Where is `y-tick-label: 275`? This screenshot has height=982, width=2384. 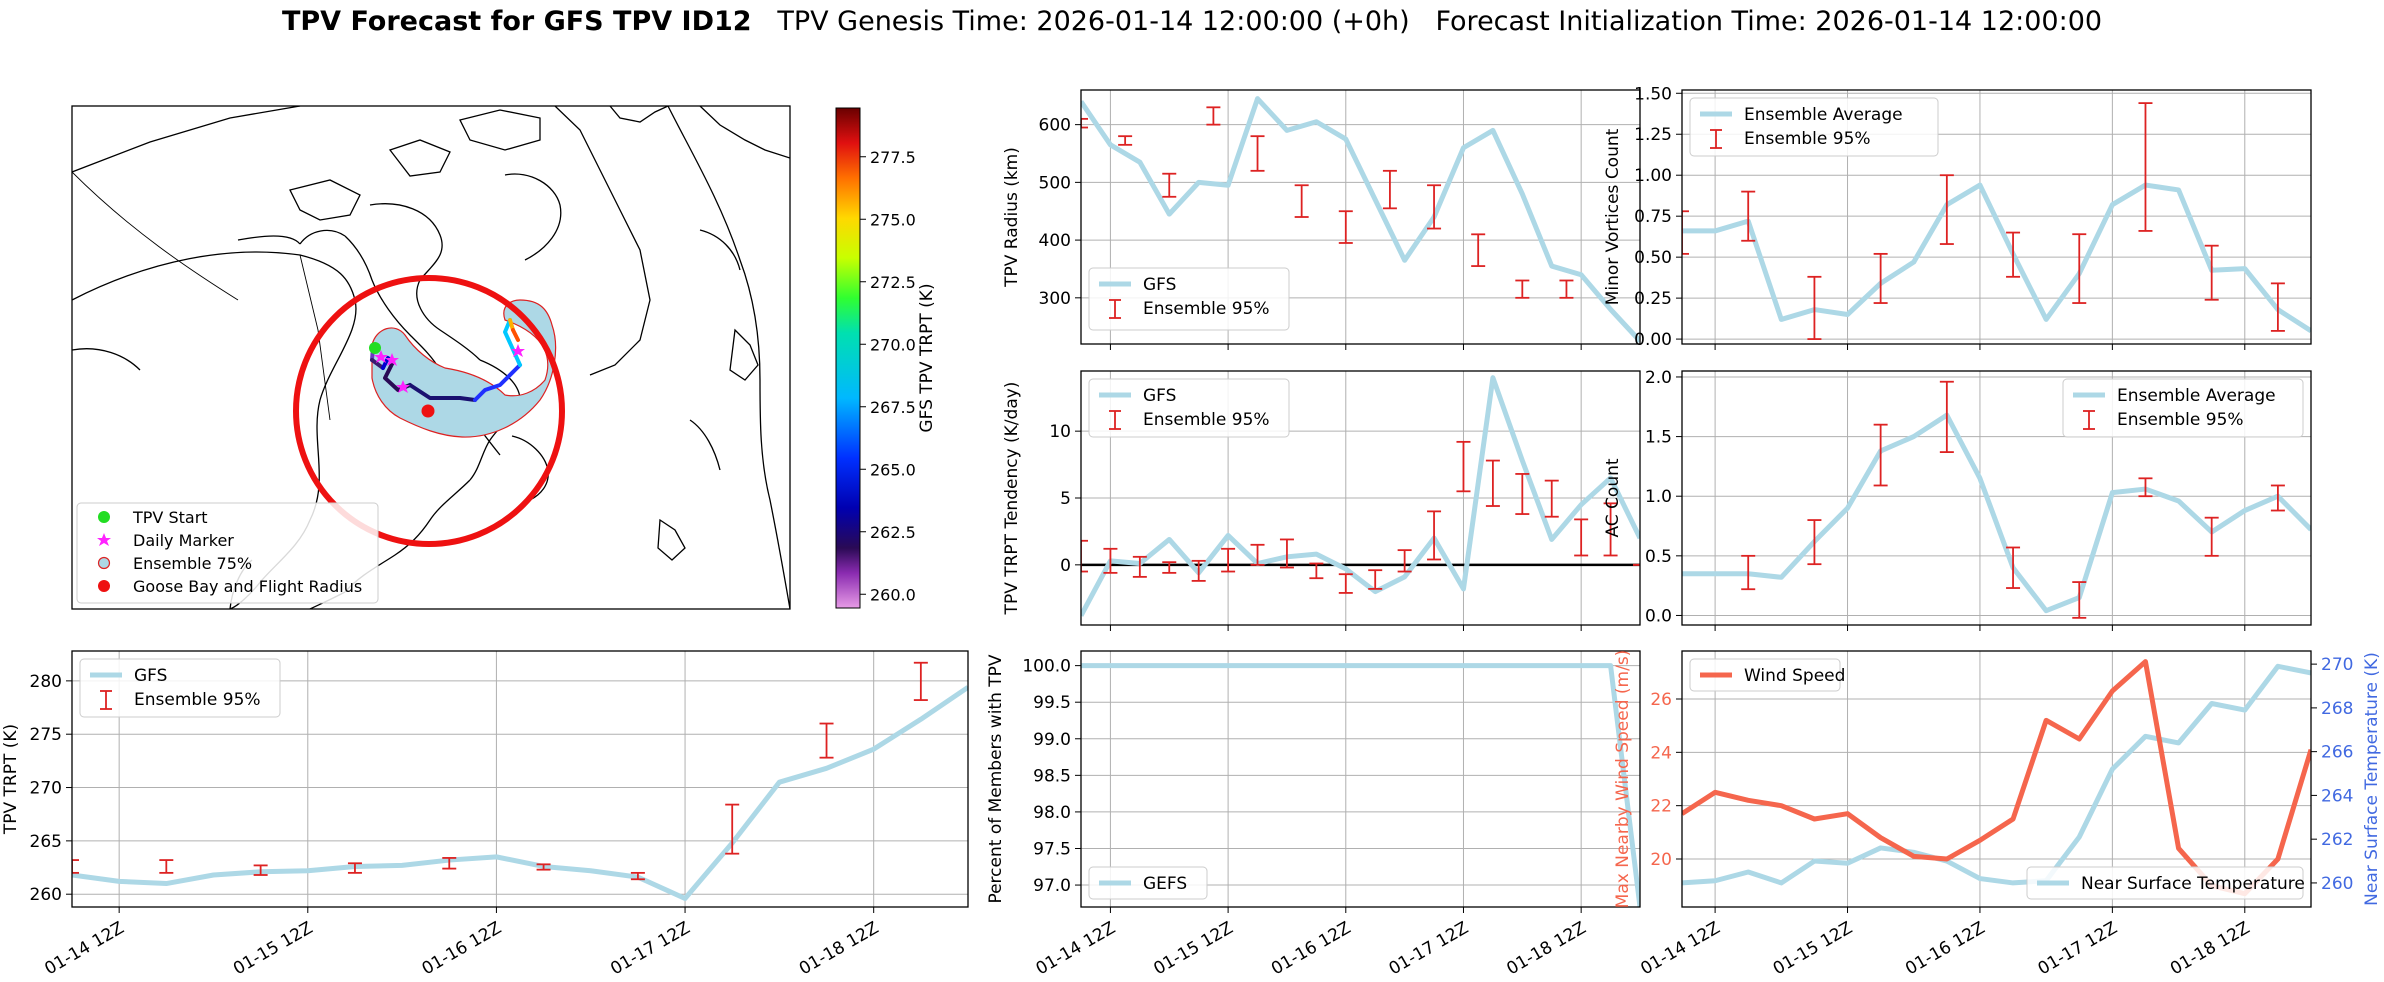 y-tick-label: 275 is located at coordinates (46, 735).